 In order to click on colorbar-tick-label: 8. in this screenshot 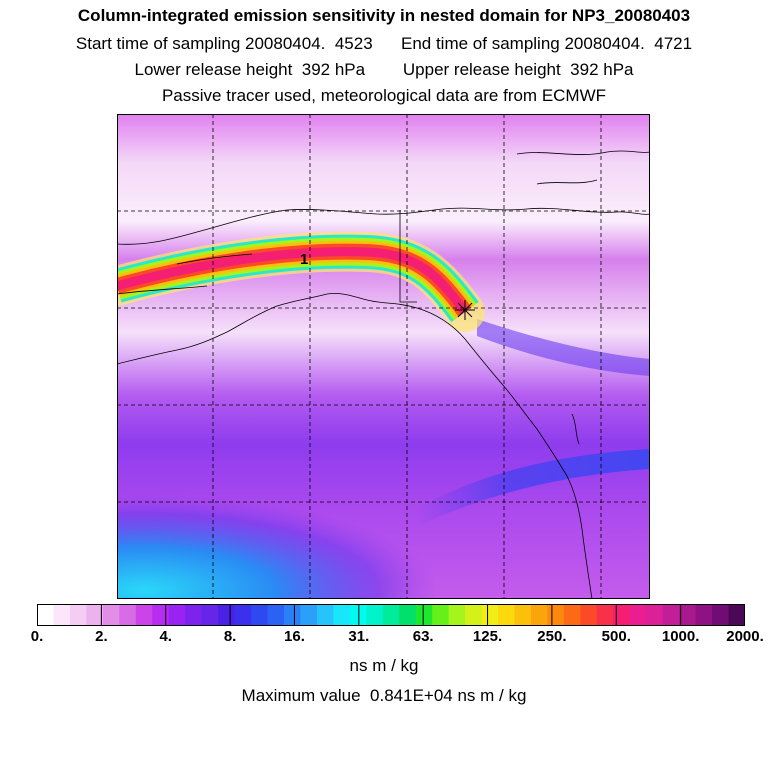, I will do `click(230, 636)`.